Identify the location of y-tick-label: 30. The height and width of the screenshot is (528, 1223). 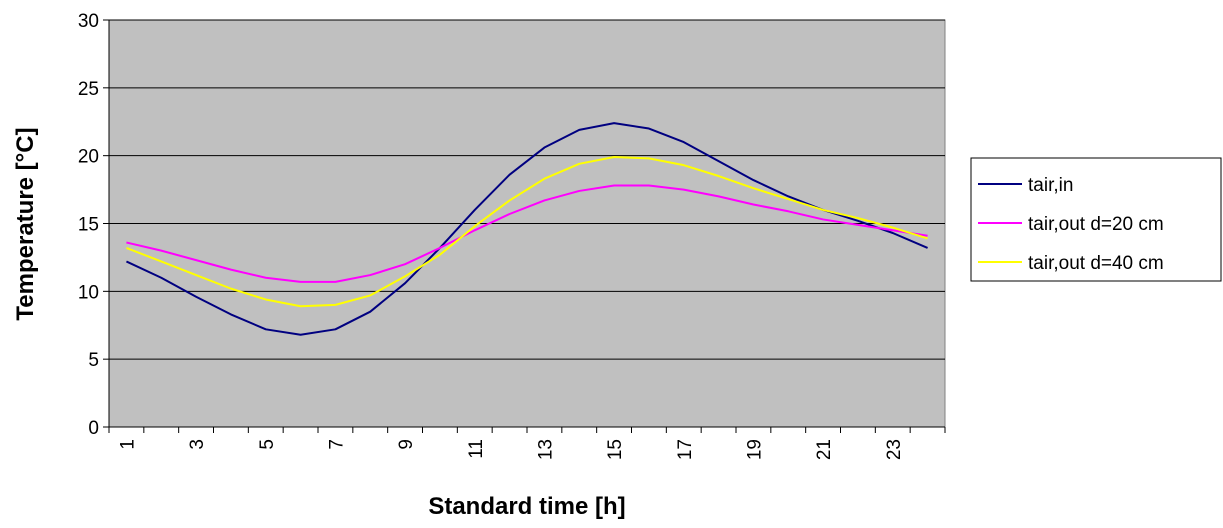
(88, 21).